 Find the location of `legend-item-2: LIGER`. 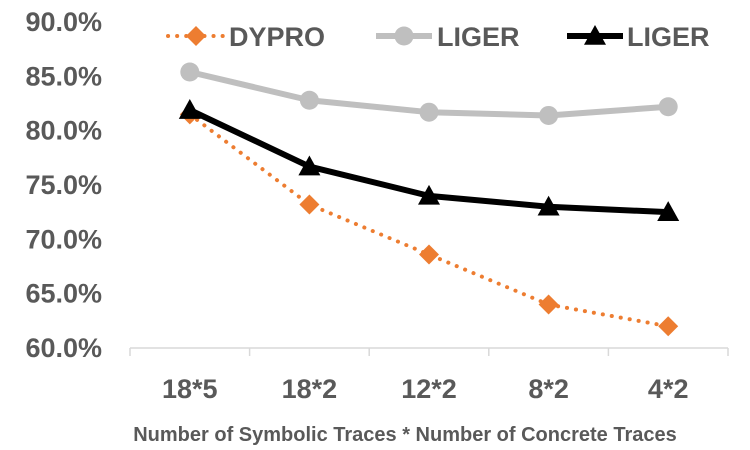

legend-item-2: LIGER is located at coordinates (448, 37).